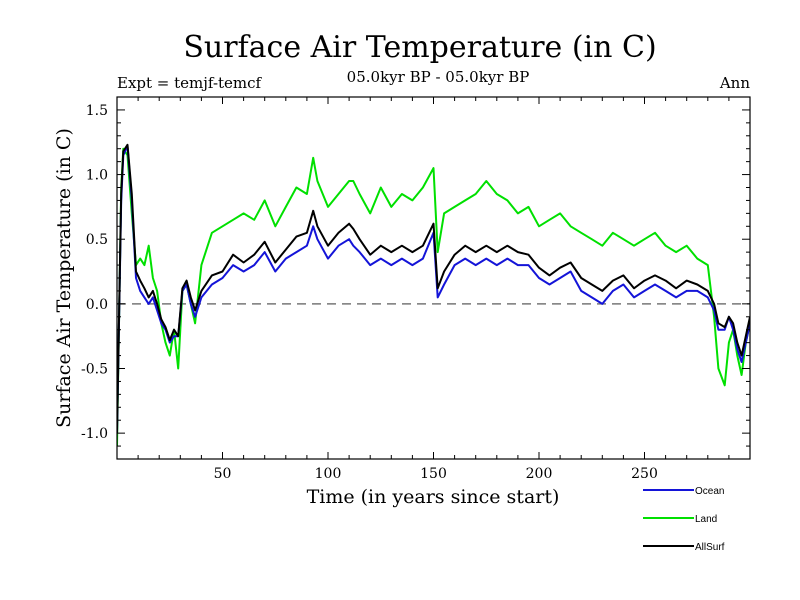 The height and width of the screenshot is (600, 800). Describe the element at coordinates (644, 474) in the screenshot. I see `x-tick-label: 250` at that location.